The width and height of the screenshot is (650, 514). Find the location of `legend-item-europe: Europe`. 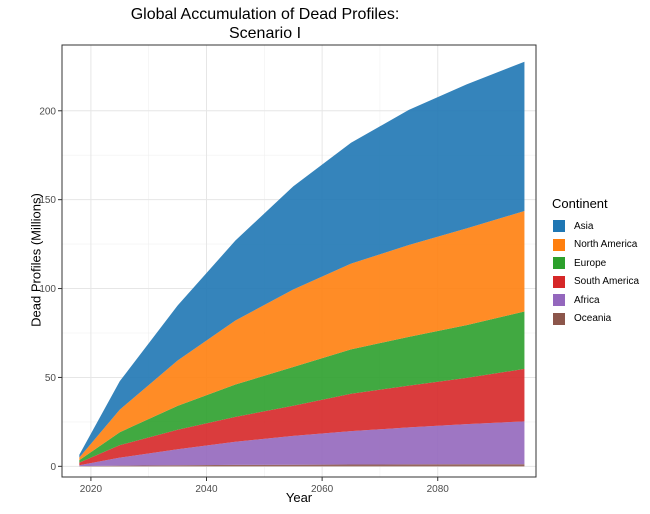

legend-item-europe: Europe is located at coordinates (595, 263).